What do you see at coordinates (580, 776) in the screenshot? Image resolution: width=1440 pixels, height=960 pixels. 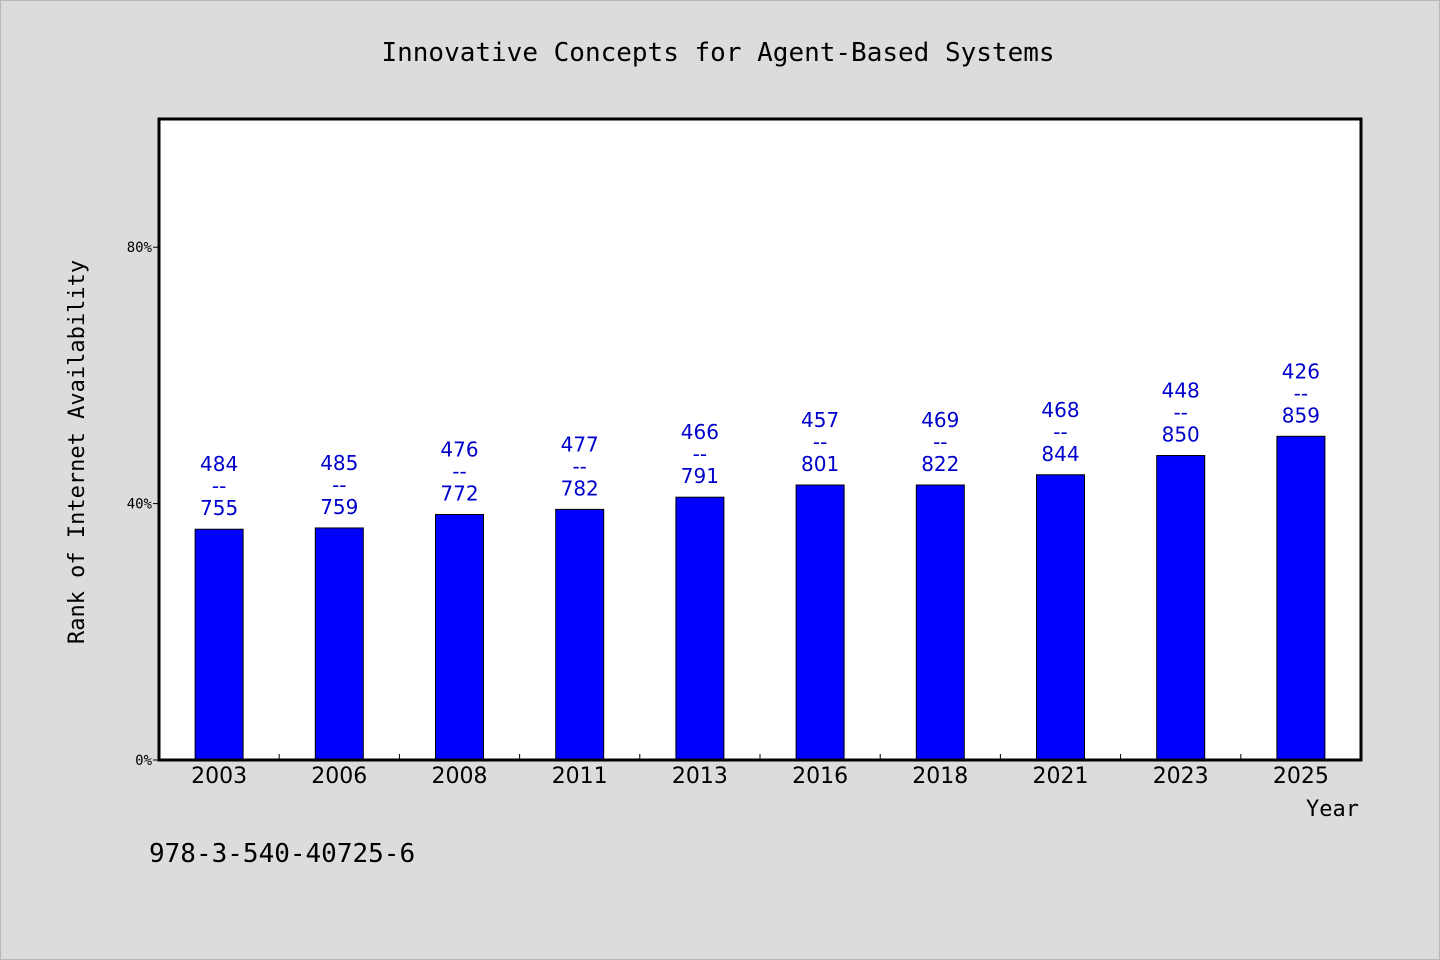 I see `x-tick-label-2011: 2011` at bounding box center [580, 776].